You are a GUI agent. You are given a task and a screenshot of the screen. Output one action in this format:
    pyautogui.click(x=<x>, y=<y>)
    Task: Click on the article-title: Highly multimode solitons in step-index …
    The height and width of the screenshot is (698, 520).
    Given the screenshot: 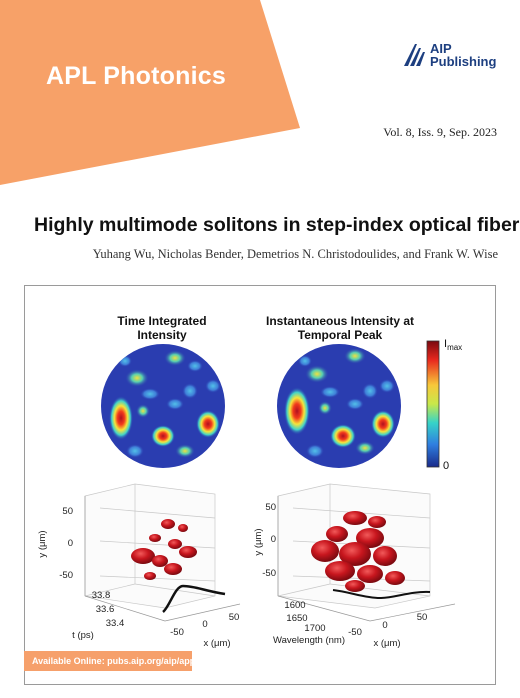 What is the action you would take?
    pyautogui.click(x=277, y=225)
    